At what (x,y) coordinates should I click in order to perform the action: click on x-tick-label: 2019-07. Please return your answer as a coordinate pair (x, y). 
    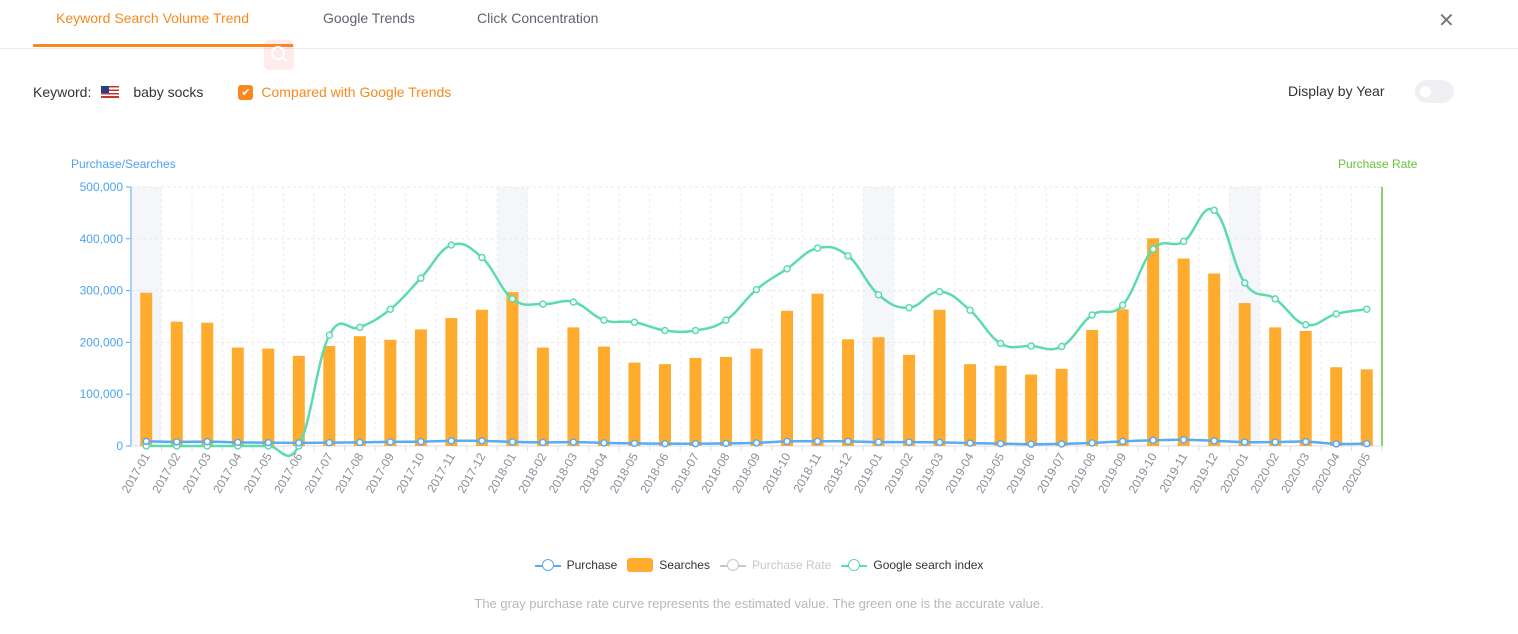
    Looking at the image, I should click on (1051, 472).